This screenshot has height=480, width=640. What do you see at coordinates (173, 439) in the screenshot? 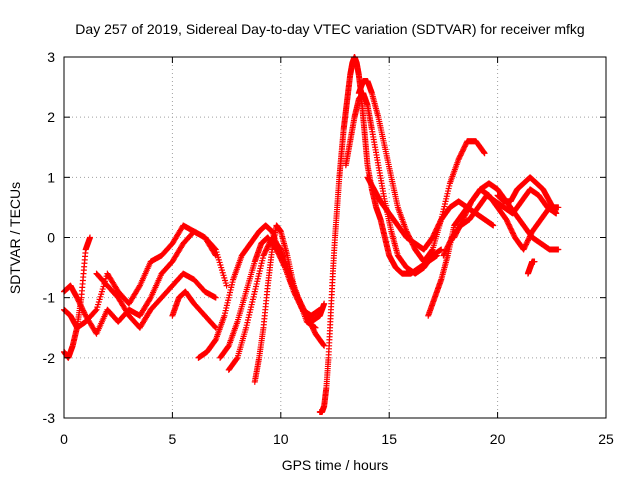
I see `x-tick-label: 5` at bounding box center [173, 439].